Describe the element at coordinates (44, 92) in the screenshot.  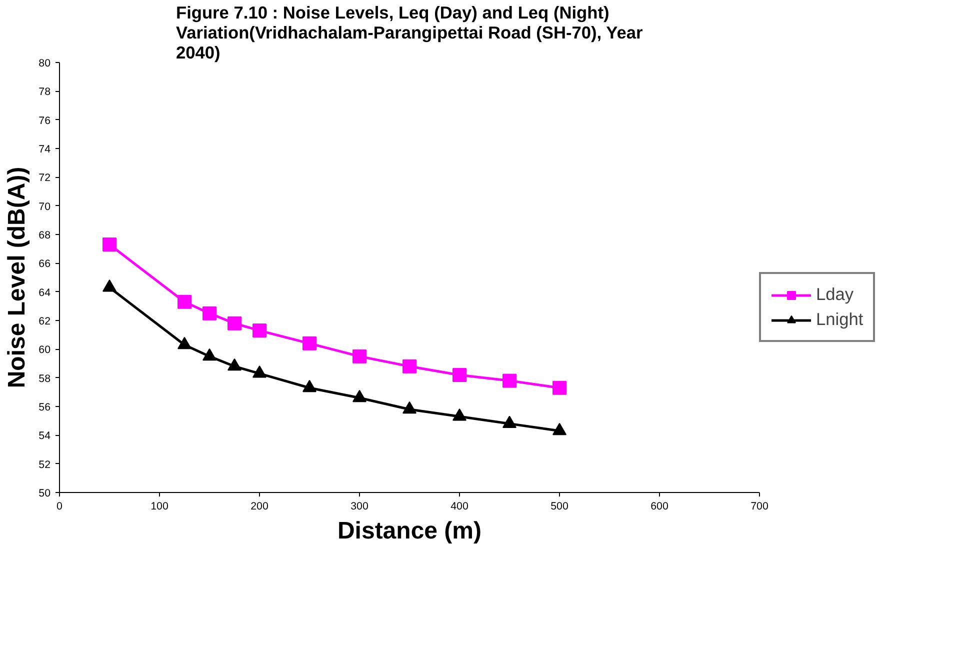
I see `y-tick-label: 78` at that location.